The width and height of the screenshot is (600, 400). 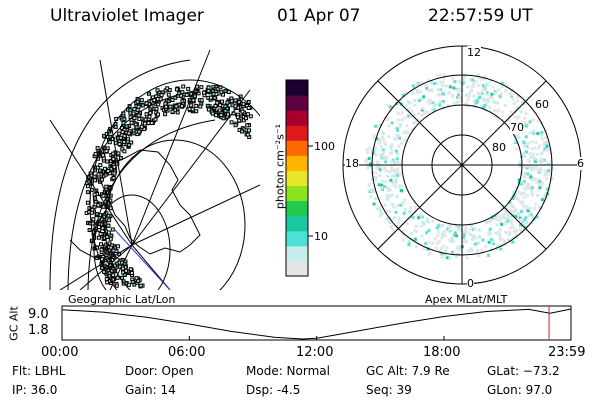 What do you see at coordinates (542, 104) in the screenshot?
I see `mlat-label-60: 60` at bounding box center [542, 104].